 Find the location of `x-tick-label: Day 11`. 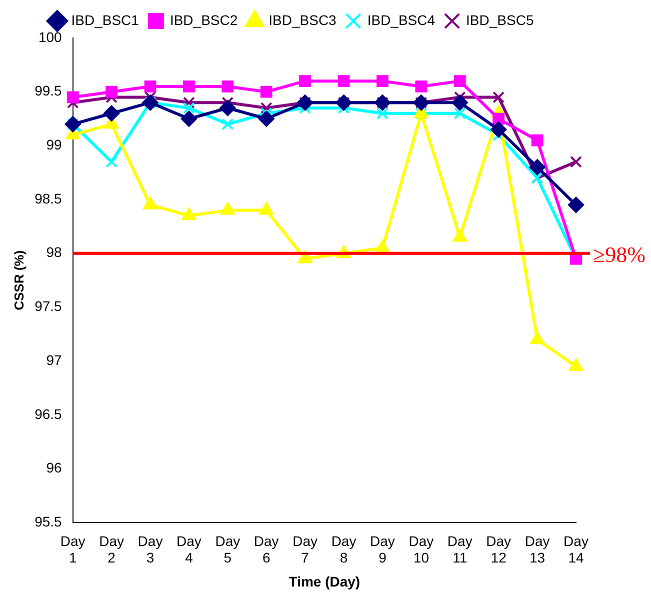

x-tick-label: Day 11 is located at coordinates (459, 549).